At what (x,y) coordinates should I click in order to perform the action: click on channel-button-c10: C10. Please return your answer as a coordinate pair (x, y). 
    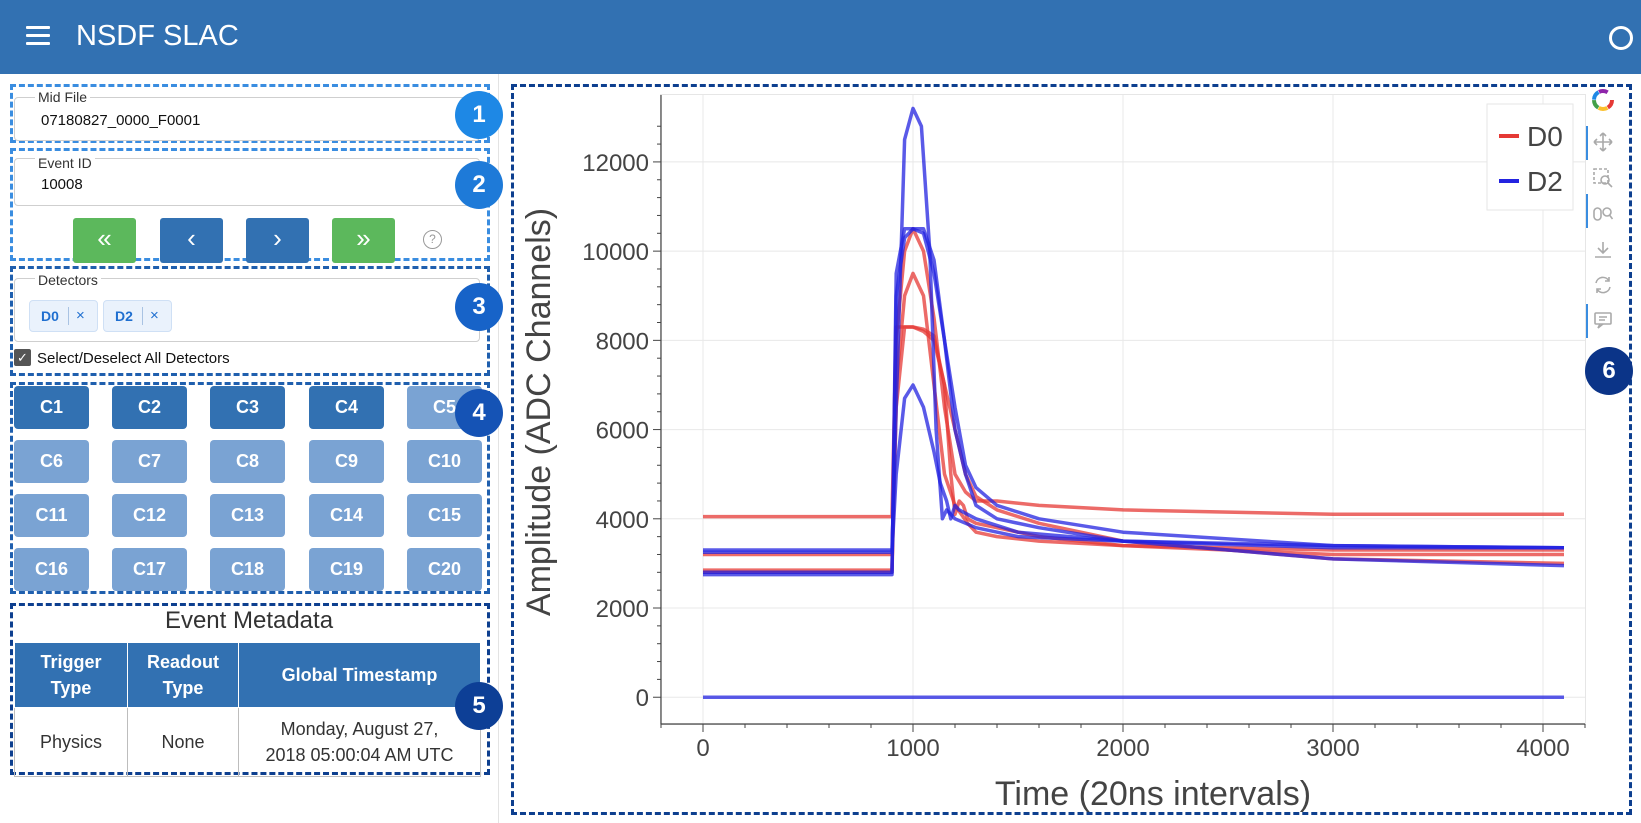
    Looking at the image, I should click on (444, 461).